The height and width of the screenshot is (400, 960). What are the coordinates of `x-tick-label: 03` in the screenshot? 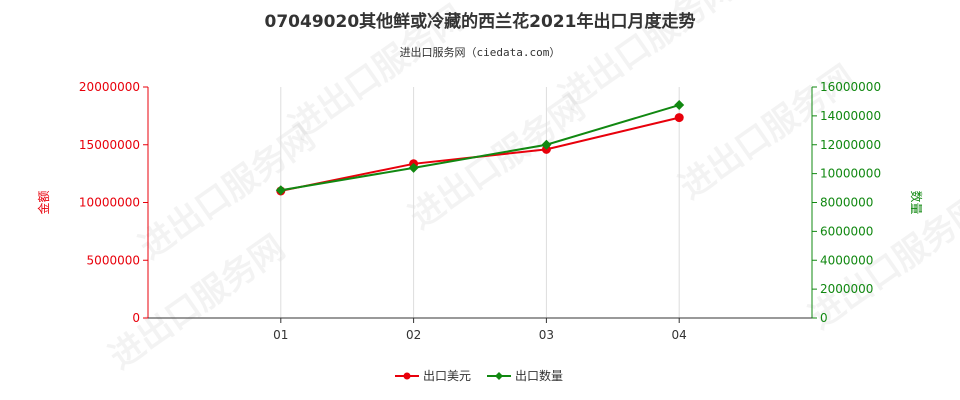 It's located at (546, 335).